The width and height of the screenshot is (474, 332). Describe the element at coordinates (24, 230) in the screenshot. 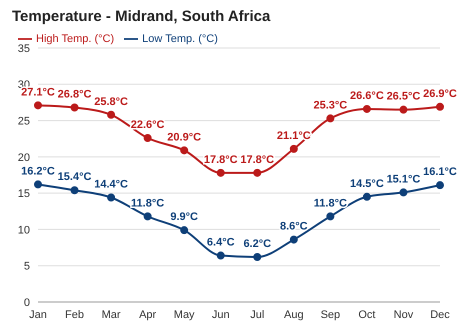

I see `y-tick-label: 10` at that location.